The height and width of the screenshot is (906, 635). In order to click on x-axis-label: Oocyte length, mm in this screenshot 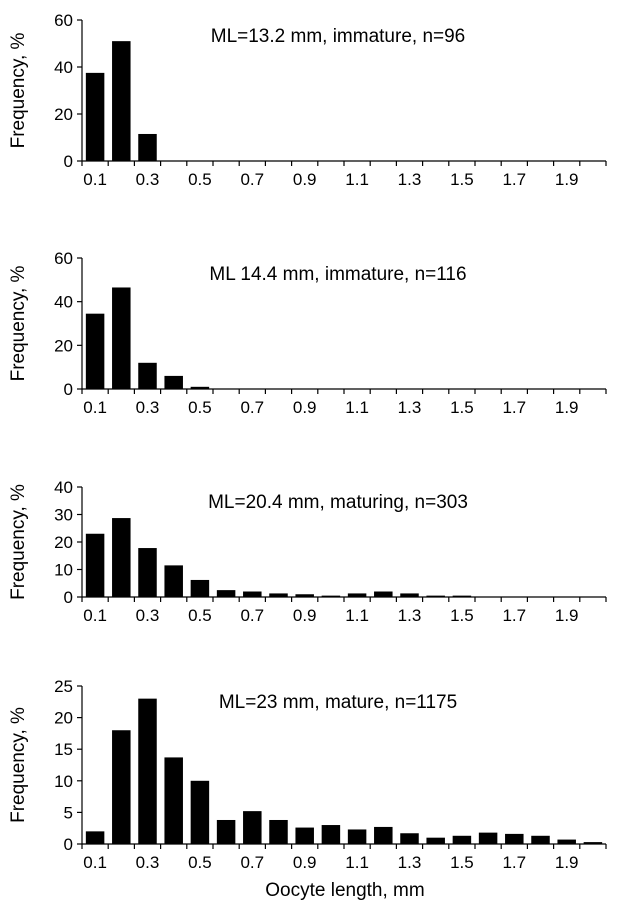, I will do `click(344, 890)`.